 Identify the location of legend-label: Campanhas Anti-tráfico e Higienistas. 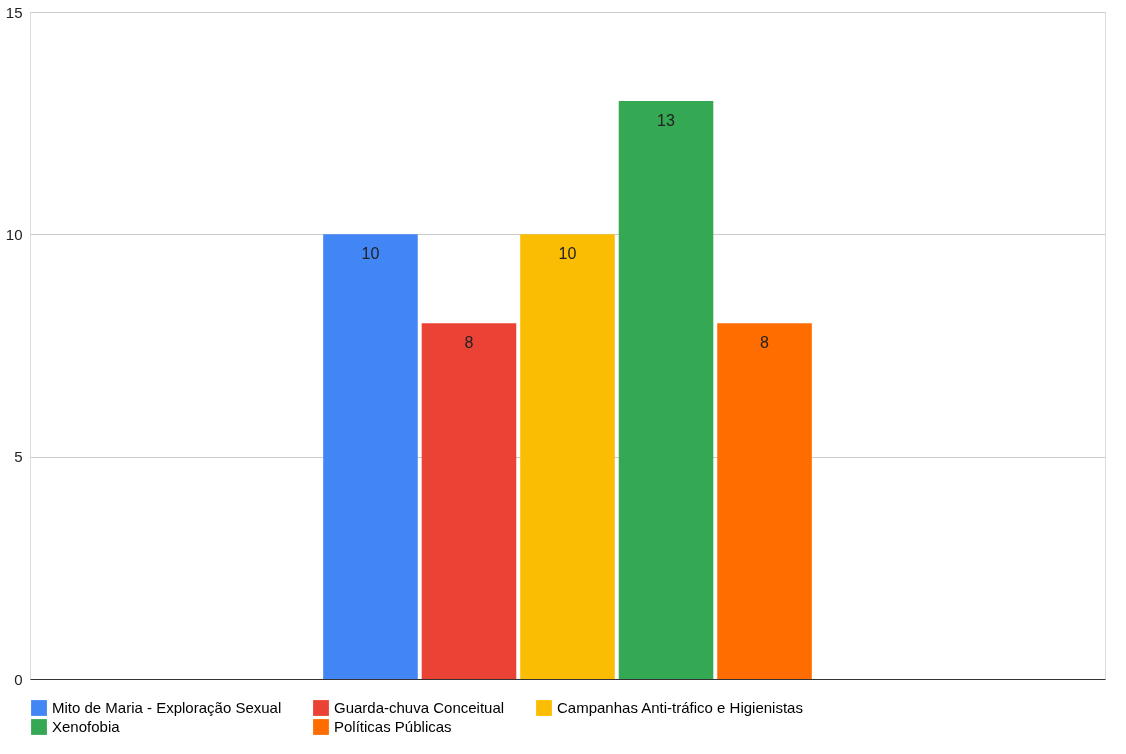
(680, 707).